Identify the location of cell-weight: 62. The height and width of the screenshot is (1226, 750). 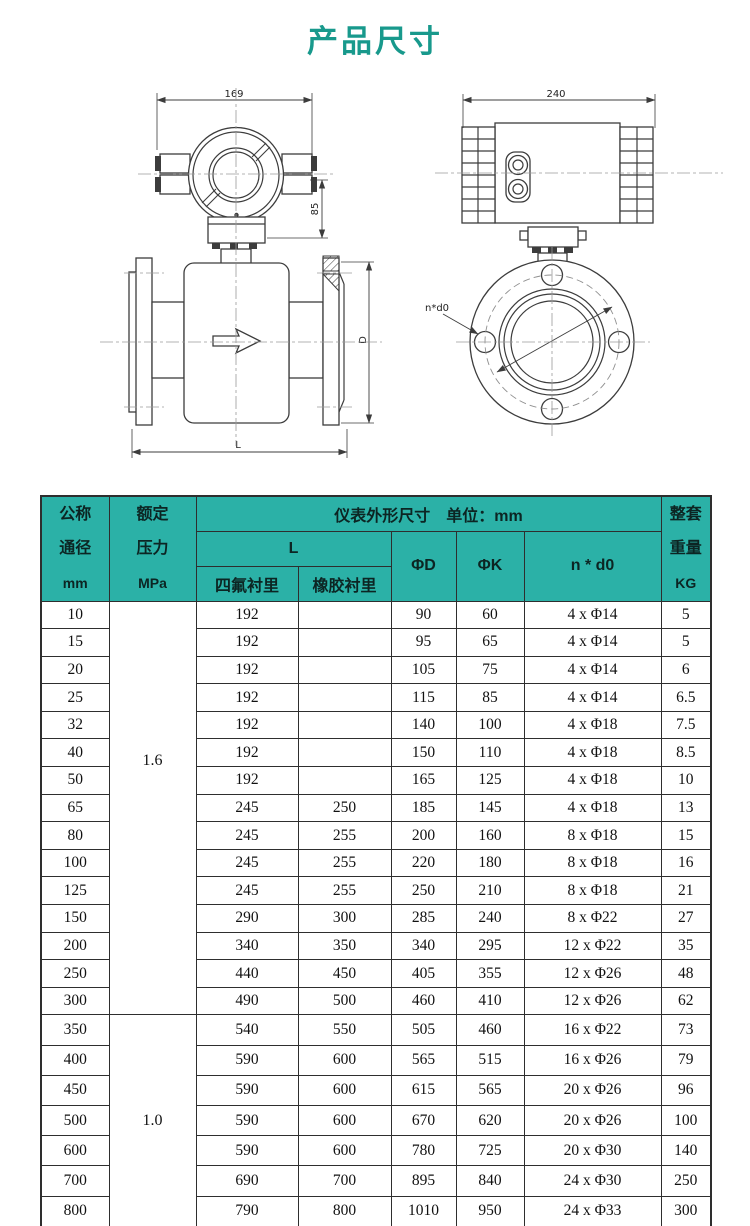
(686, 1001).